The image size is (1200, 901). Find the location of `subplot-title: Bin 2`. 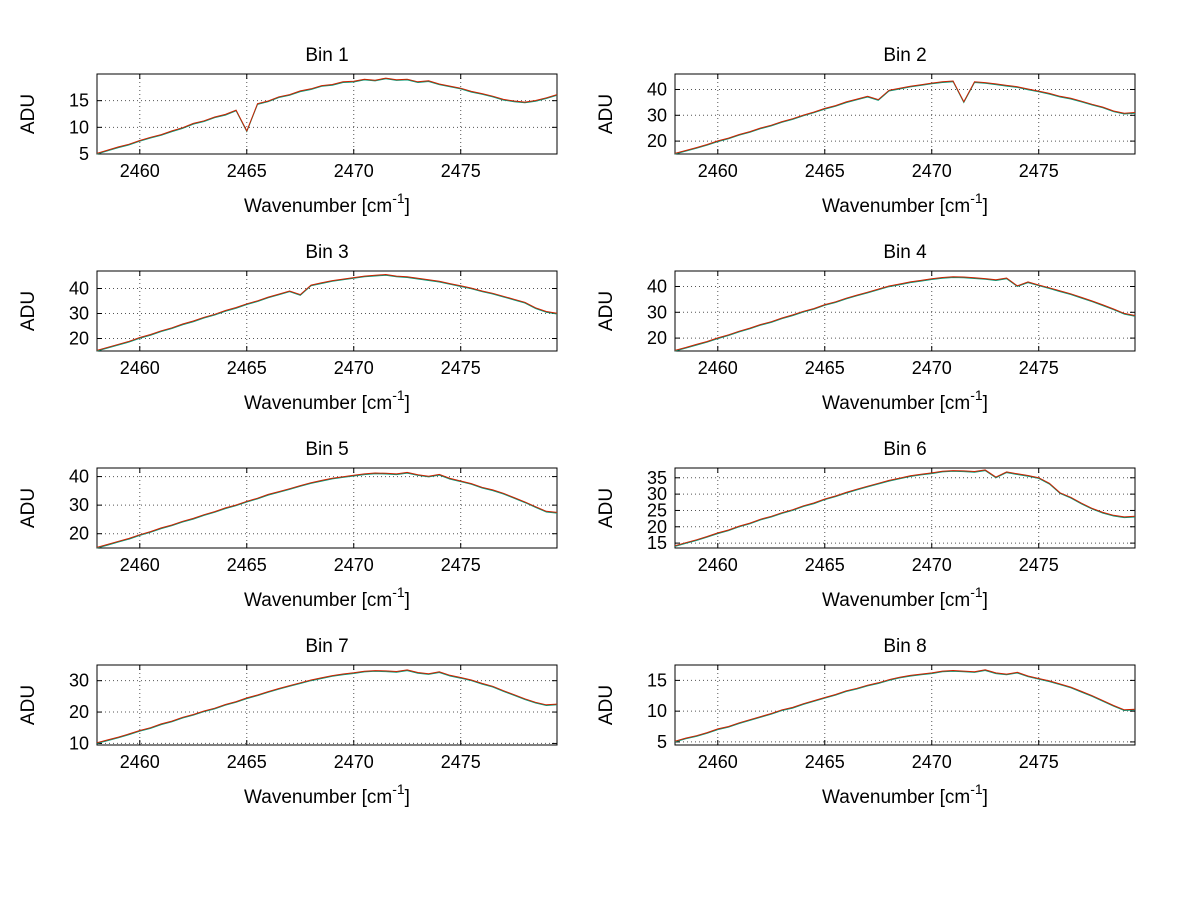

subplot-title: Bin 2 is located at coordinates (905, 55).